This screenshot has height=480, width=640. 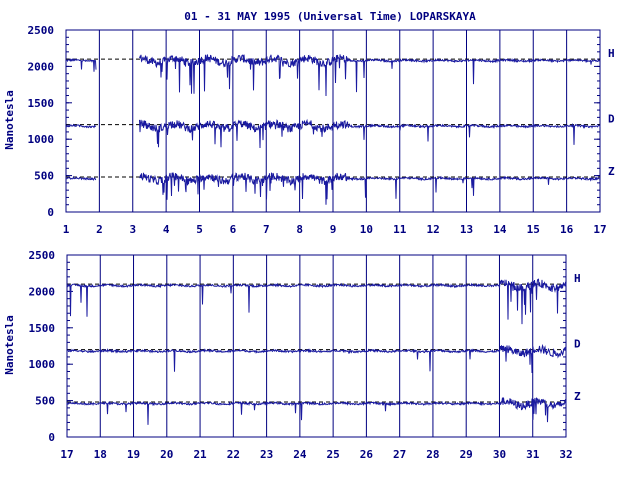 What do you see at coordinates (567, 229) in the screenshot?
I see `x-tick-label: 16` at bounding box center [567, 229].